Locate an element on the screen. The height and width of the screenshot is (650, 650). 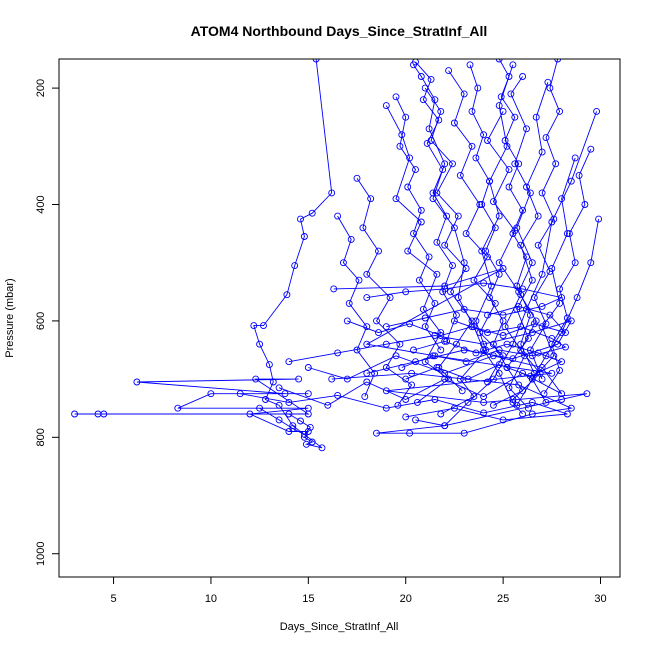
y-tick-label: 400 is located at coordinates (41, 204).